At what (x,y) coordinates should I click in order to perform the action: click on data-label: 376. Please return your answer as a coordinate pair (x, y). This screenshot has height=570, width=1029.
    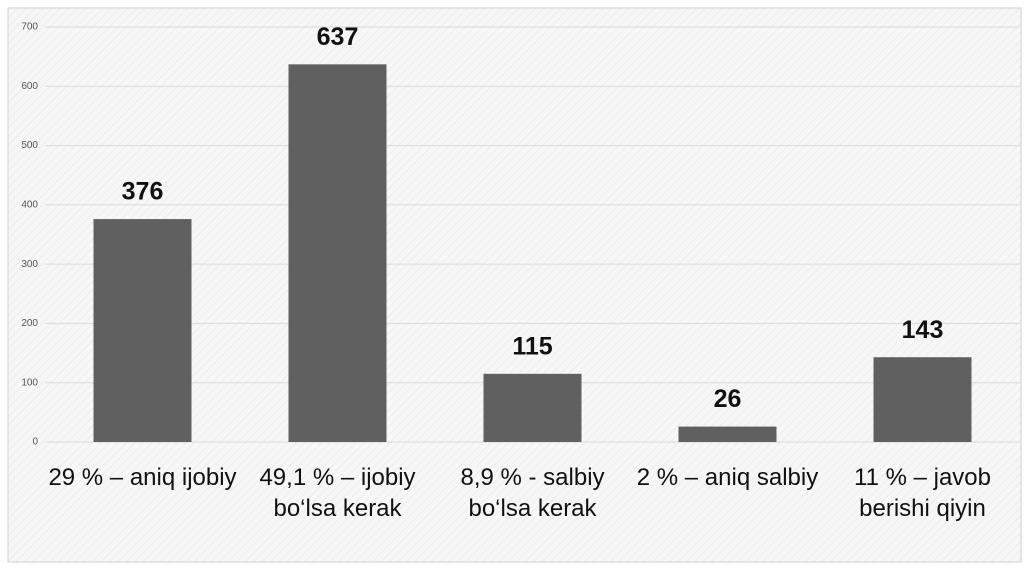
    Looking at the image, I should click on (143, 192).